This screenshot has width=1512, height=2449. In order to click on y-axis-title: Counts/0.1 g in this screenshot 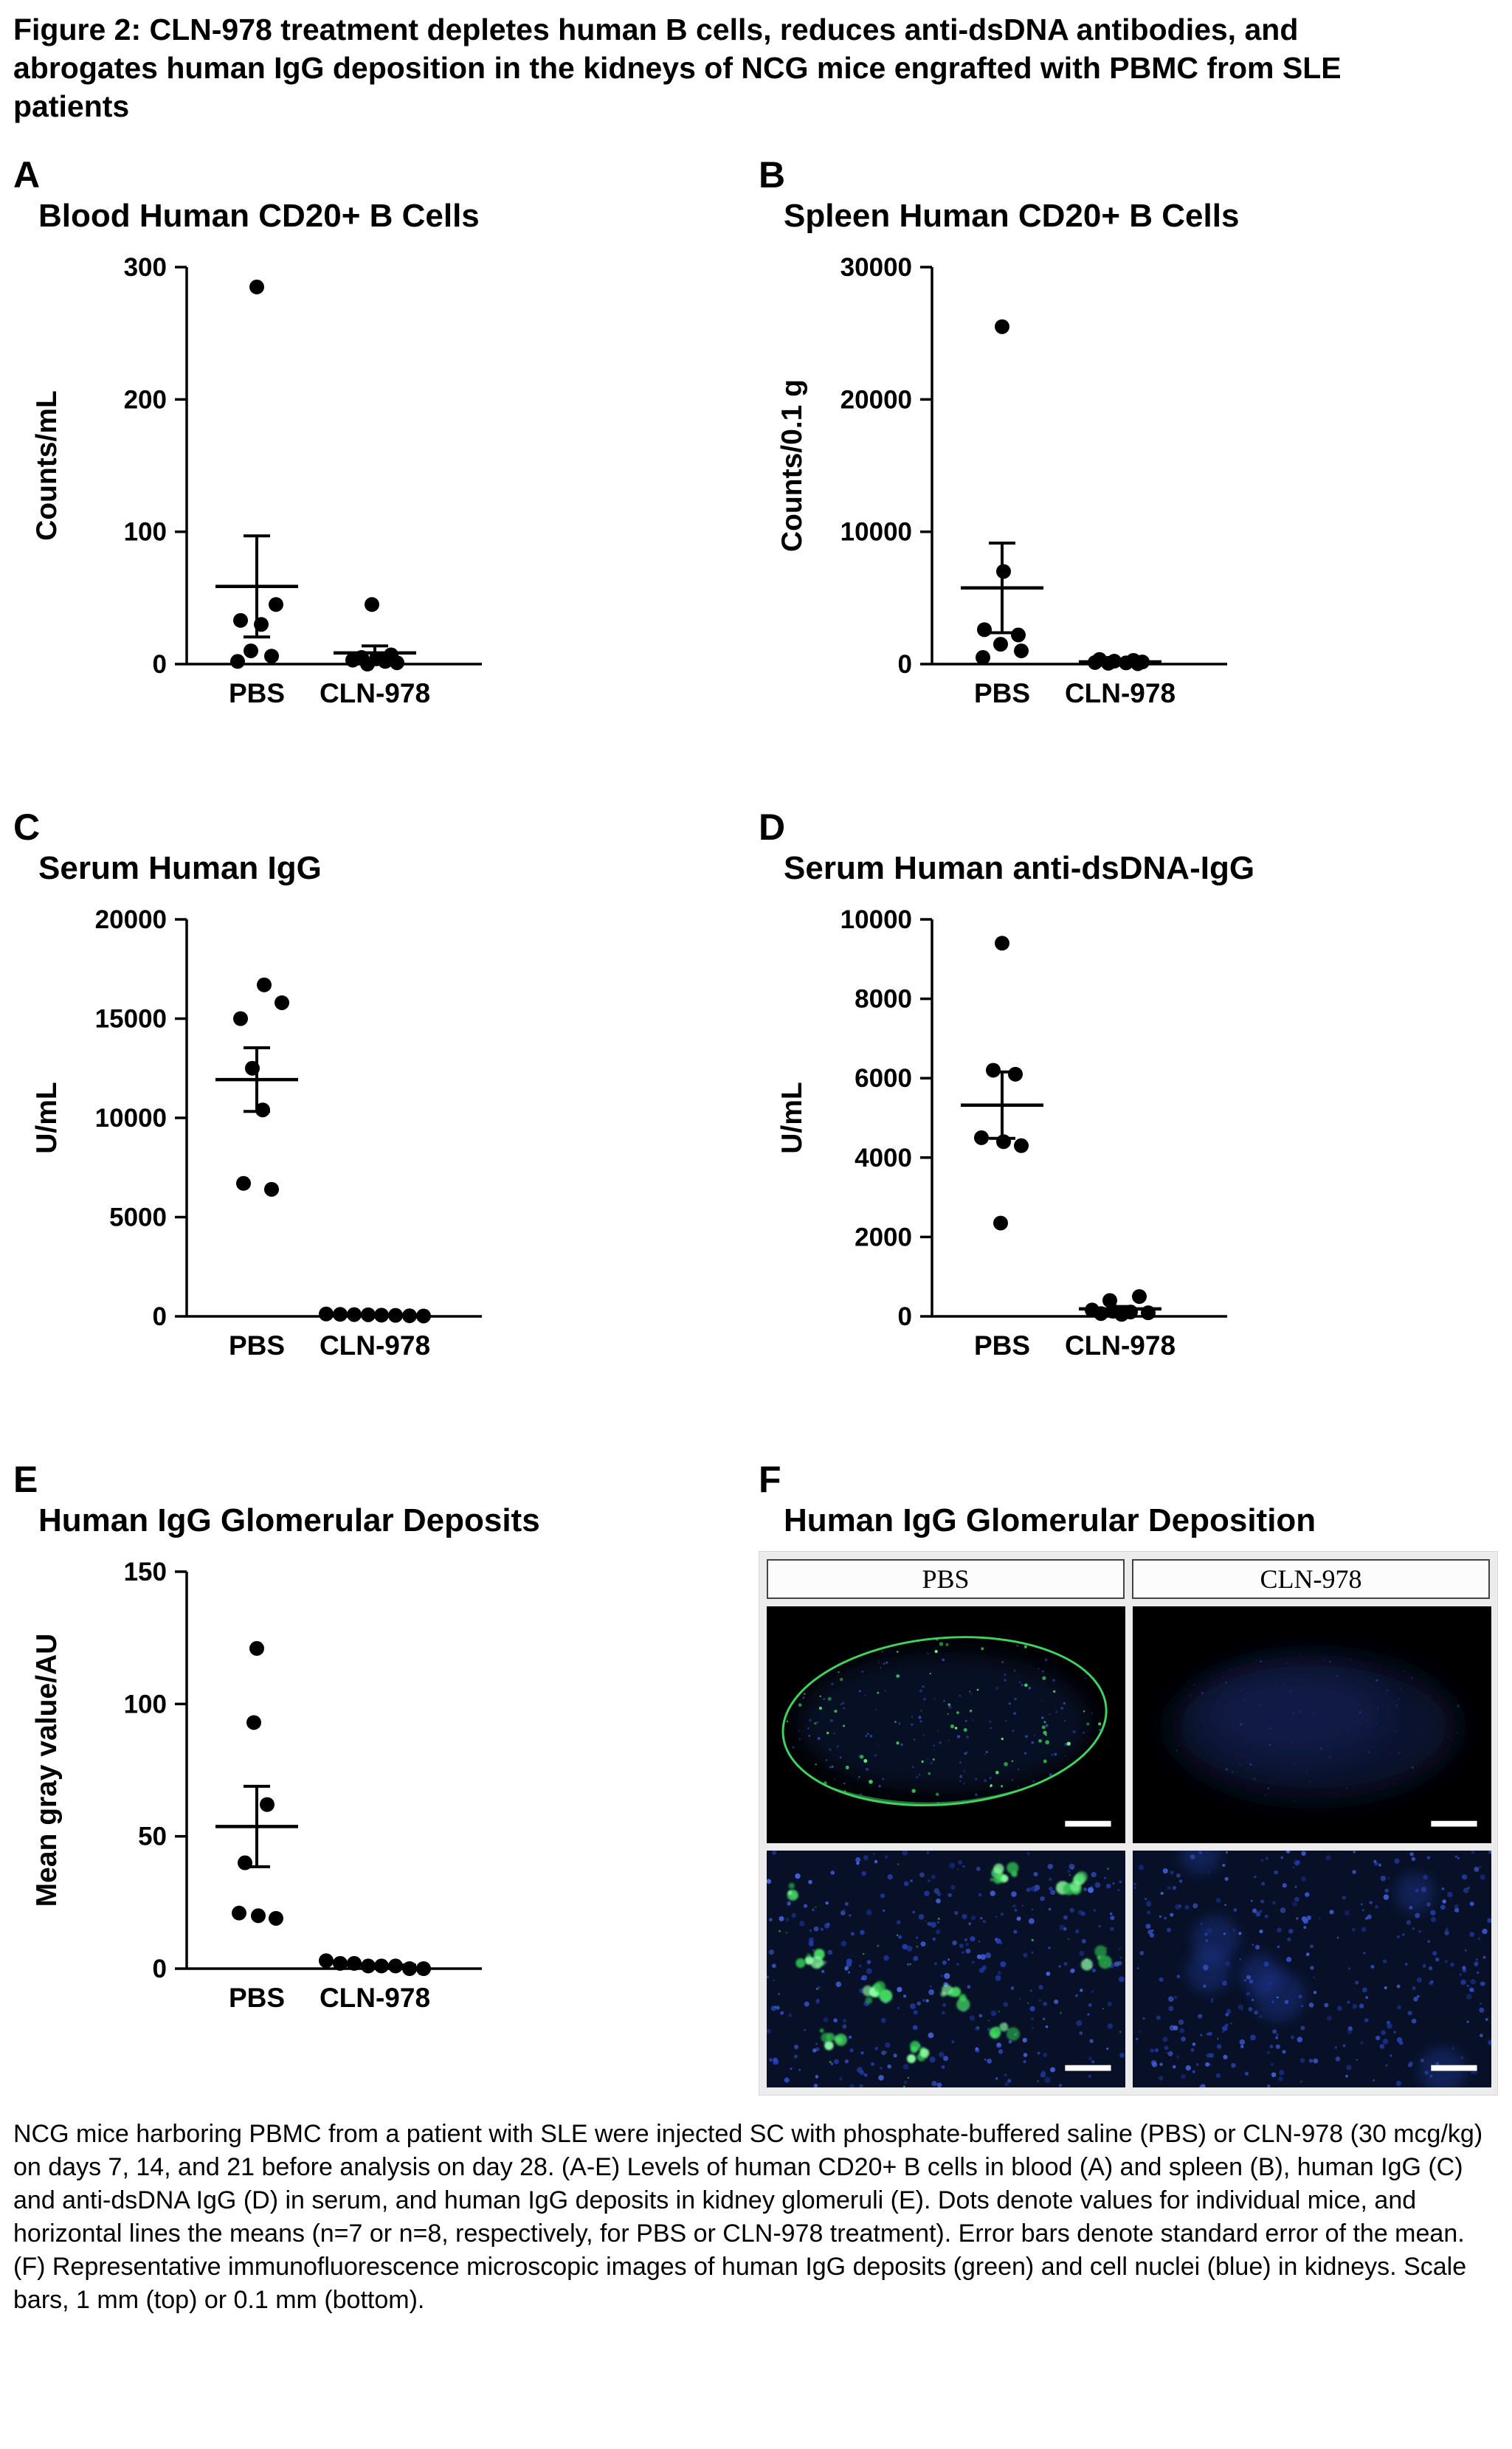, I will do `click(792, 465)`.